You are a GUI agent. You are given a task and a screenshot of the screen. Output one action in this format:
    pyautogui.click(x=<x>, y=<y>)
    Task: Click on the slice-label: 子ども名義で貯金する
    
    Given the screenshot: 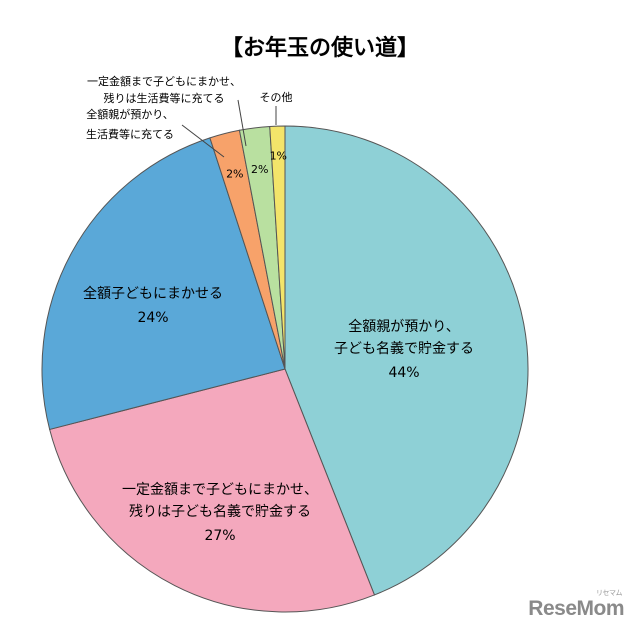 What is the action you would take?
    pyautogui.click(x=404, y=348)
    